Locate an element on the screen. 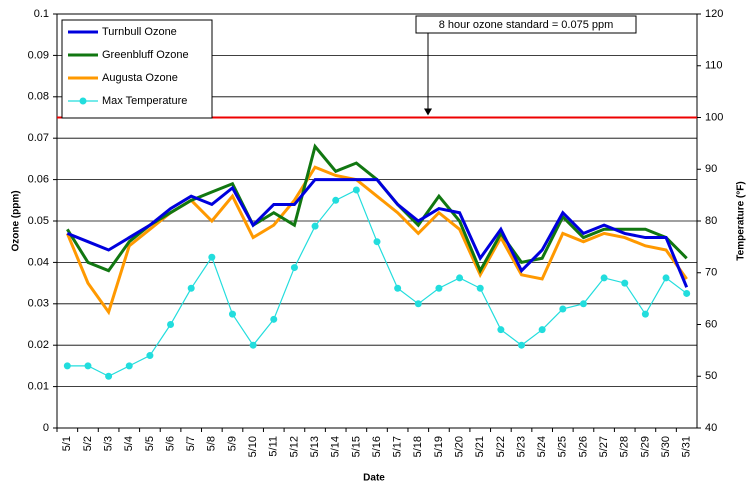 Image resolution: width=749 pixels, height=487 pixels. x-tick-label: 5/20 is located at coordinates (459, 446).